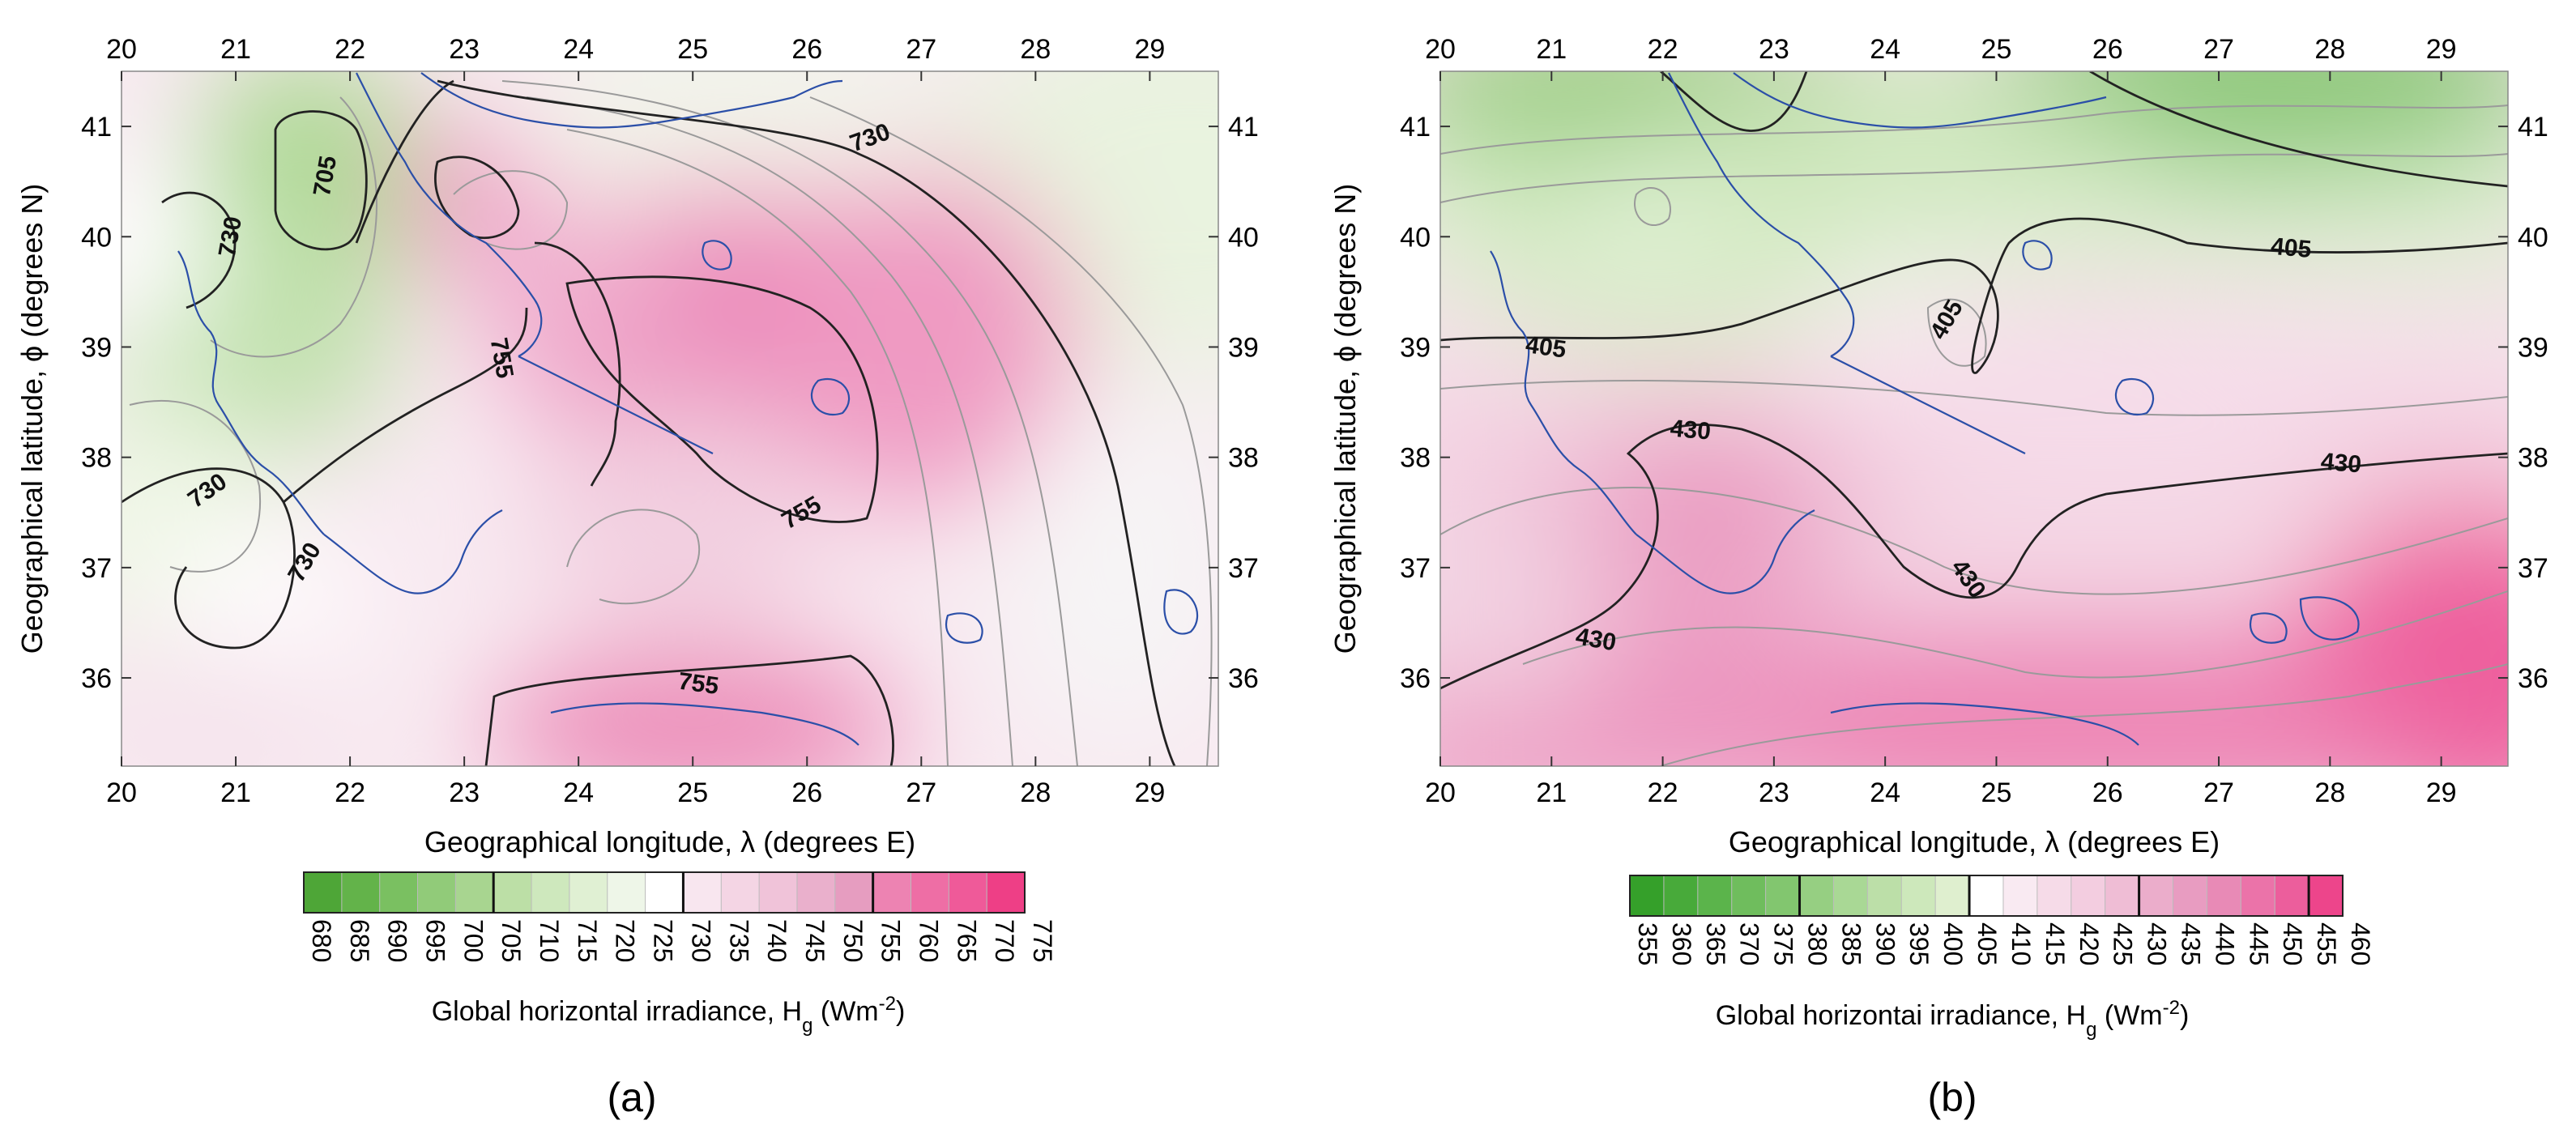 The width and height of the screenshot is (2576, 1133). What do you see at coordinates (1663, 49) in the screenshot?
I see `x-tick-label-top: 22` at bounding box center [1663, 49].